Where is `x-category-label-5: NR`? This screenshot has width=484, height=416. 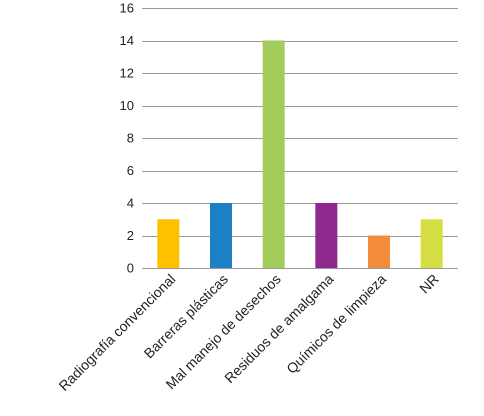 x-category-label-5: NR is located at coordinates (429, 284).